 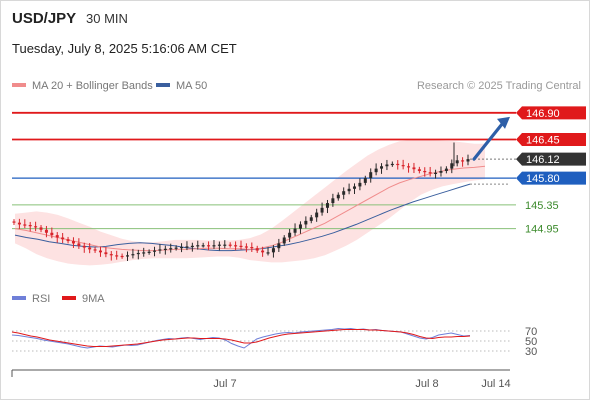 I want to click on x-tick-jul-8: Jul 8, so click(x=426, y=384).